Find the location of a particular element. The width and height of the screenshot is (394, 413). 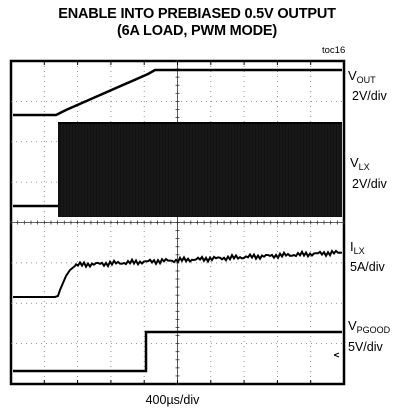

vpgood-label: VPGOOD is located at coordinates (369, 326).